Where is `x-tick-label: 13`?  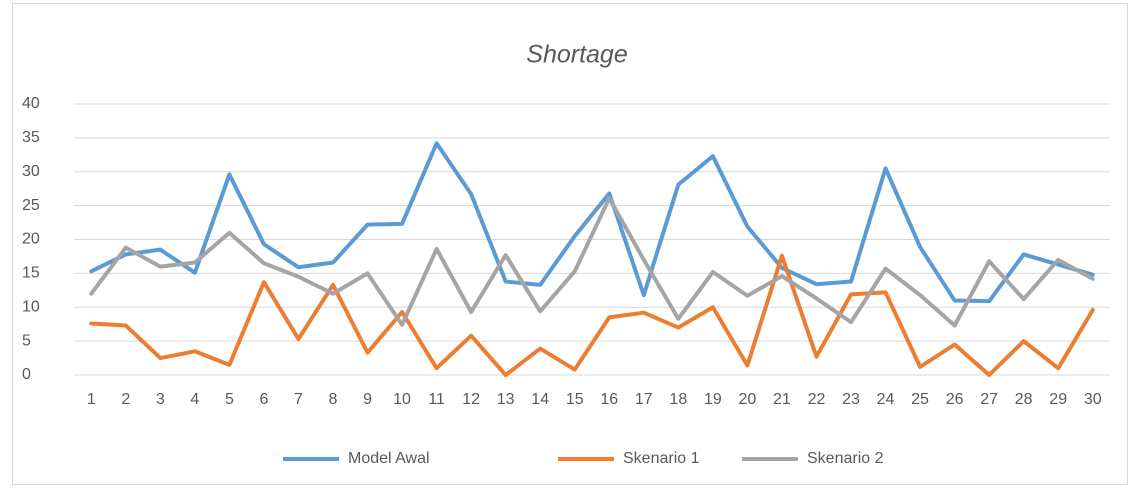
x-tick-label: 13 is located at coordinates (506, 399).